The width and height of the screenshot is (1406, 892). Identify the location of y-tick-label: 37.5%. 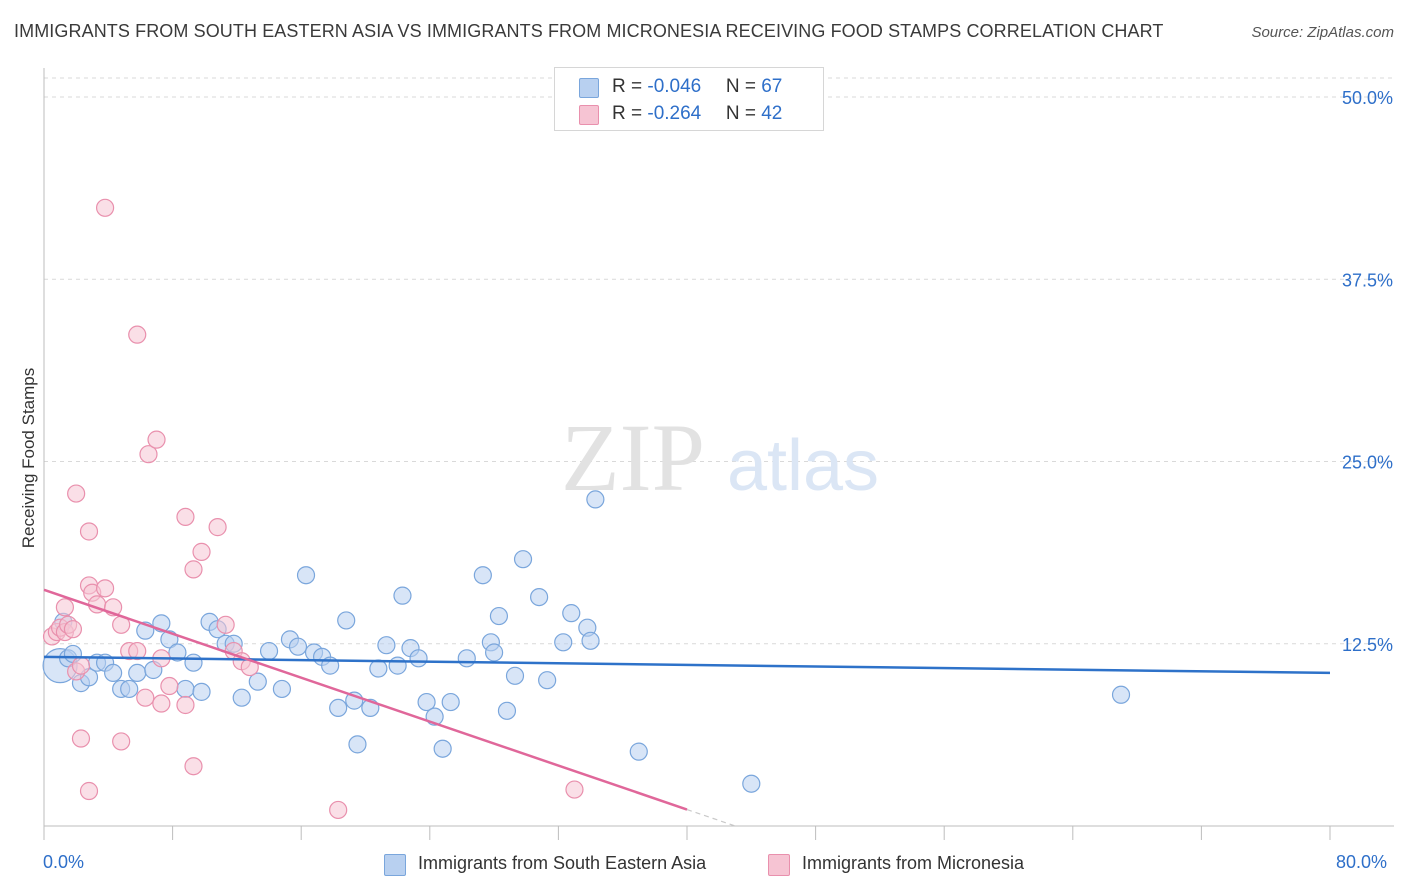
(1367, 280).